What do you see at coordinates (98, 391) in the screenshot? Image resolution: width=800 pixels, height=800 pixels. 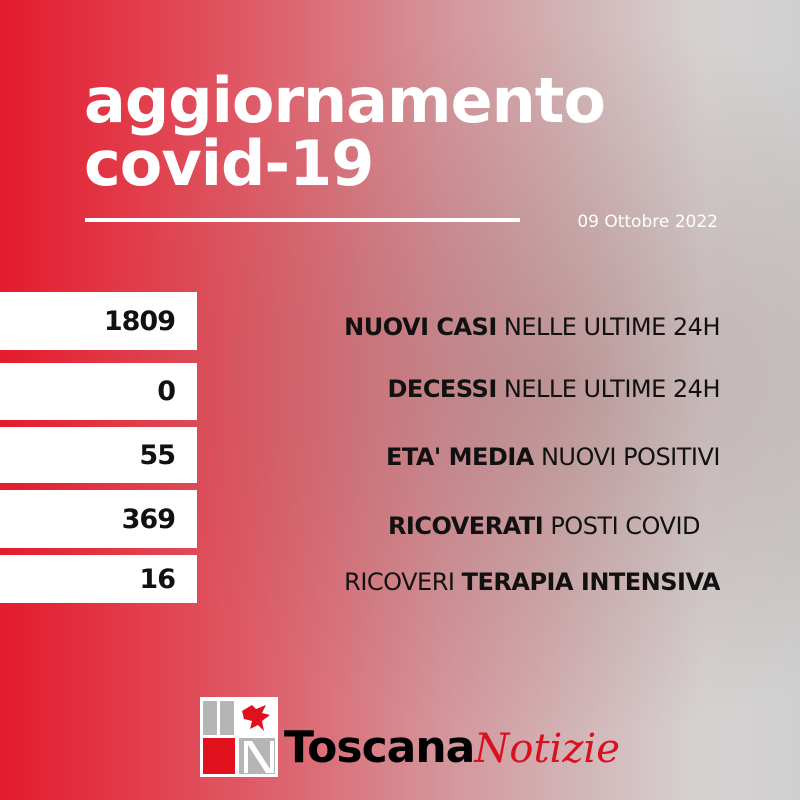 I see `stat-value-deaths: 0` at bounding box center [98, 391].